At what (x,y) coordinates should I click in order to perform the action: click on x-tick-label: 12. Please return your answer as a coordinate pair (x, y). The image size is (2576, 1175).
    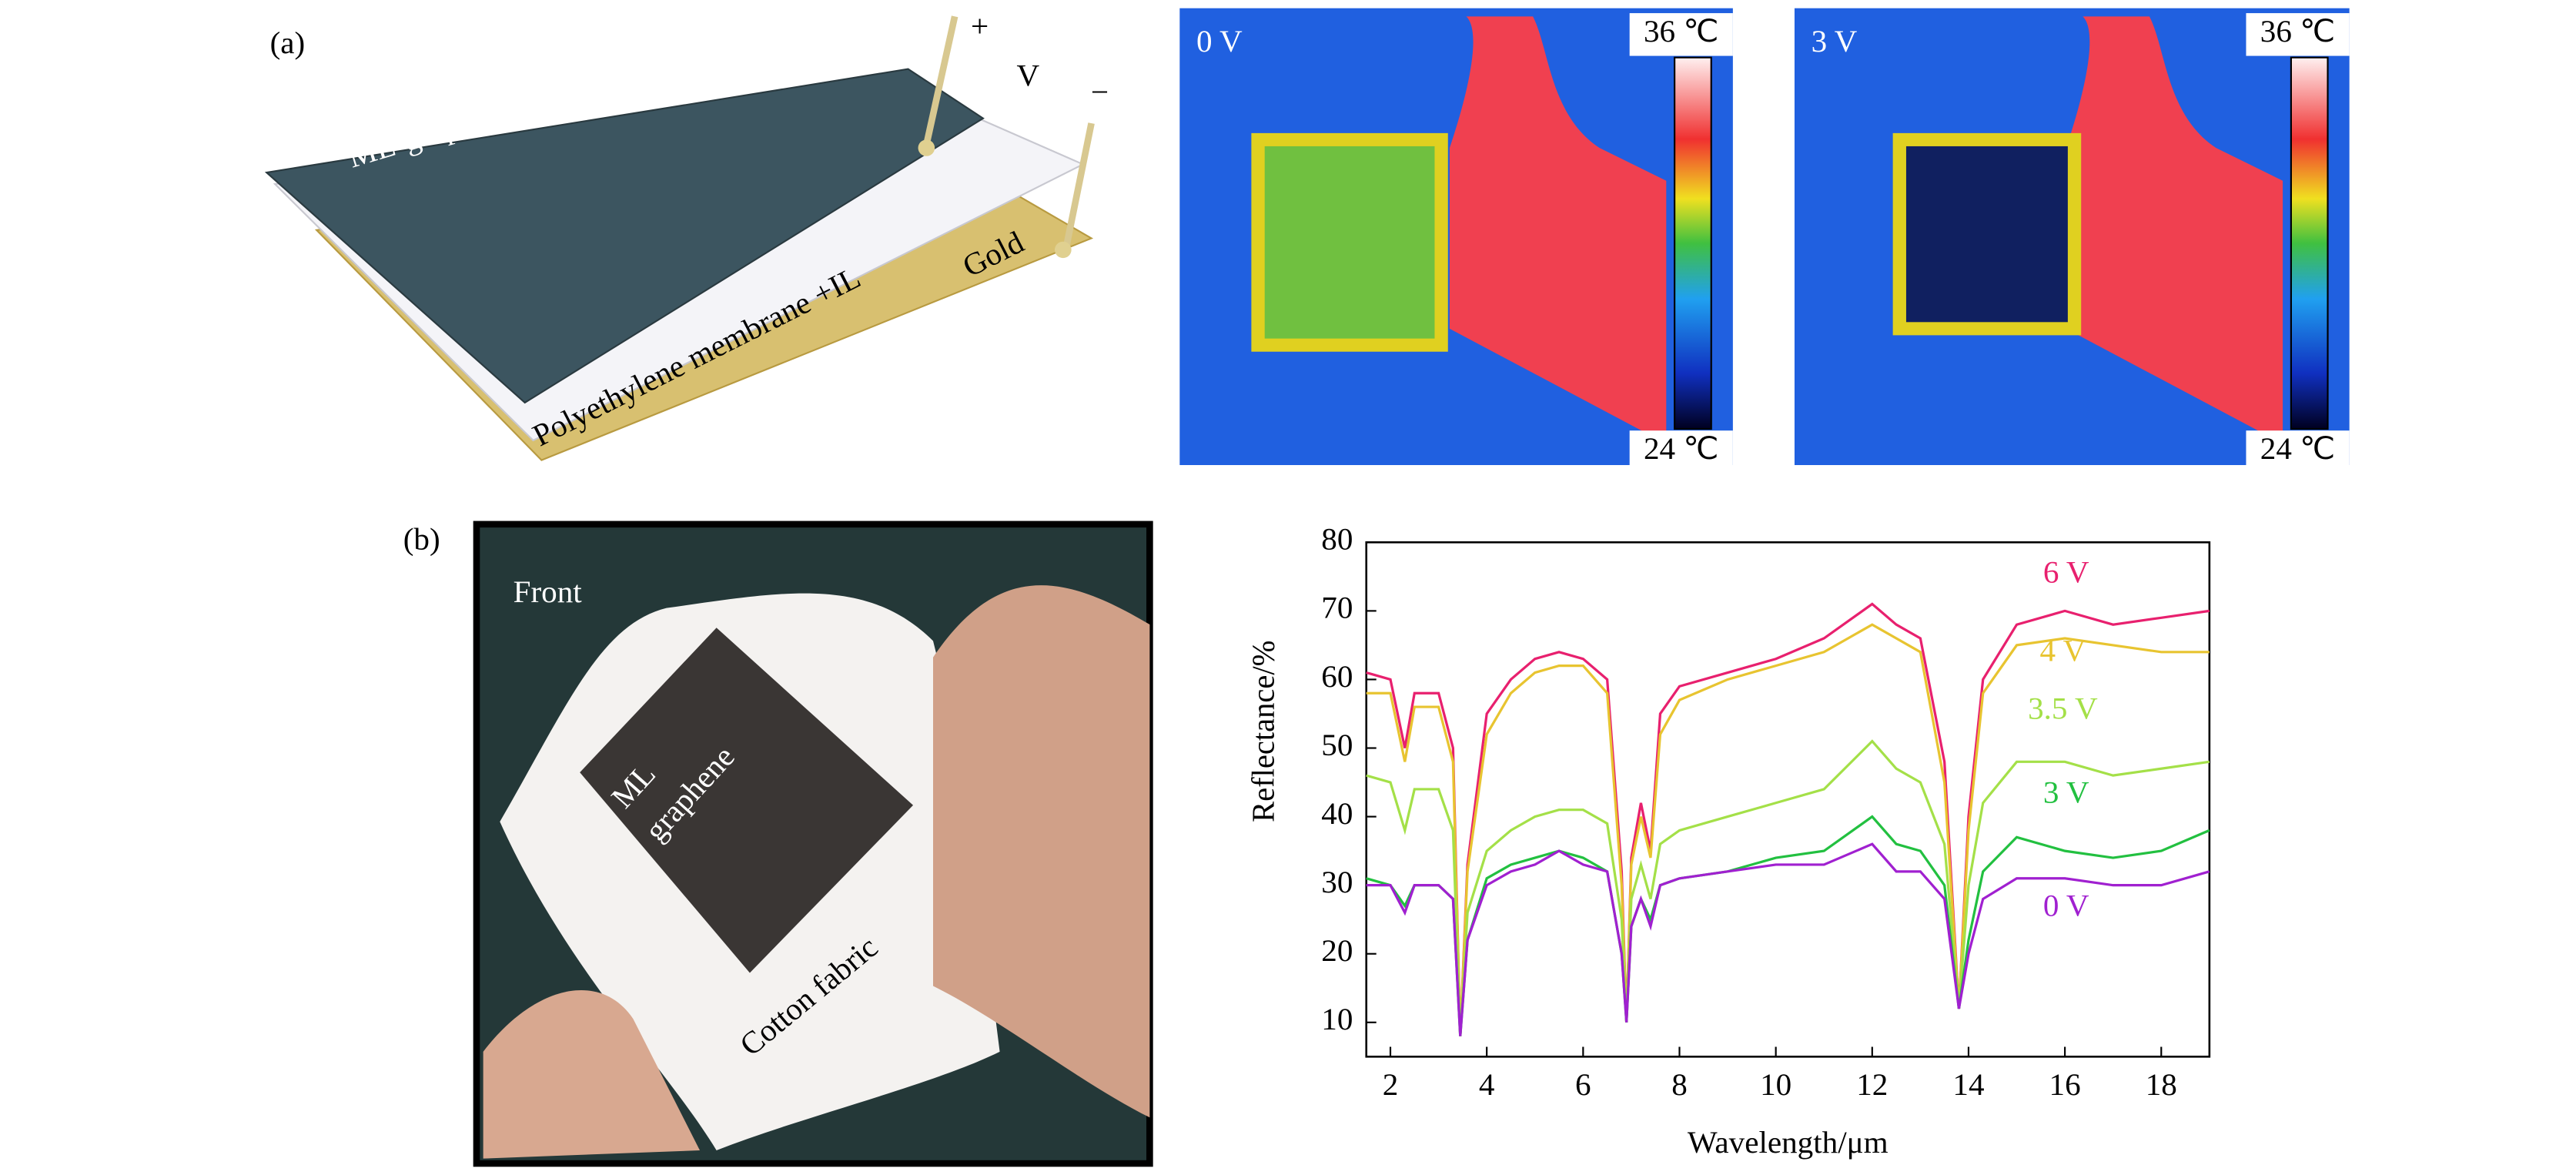
    Looking at the image, I should click on (1872, 1084).